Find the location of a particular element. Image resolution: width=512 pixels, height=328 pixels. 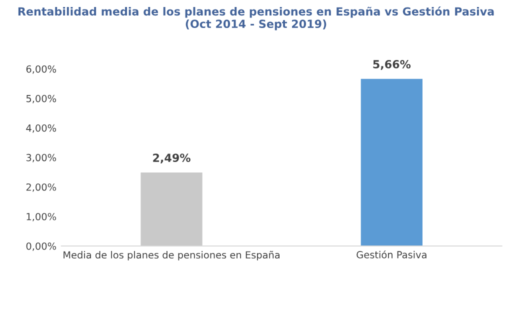

y-tick-label: 3,00% is located at coordinates (41, 158).